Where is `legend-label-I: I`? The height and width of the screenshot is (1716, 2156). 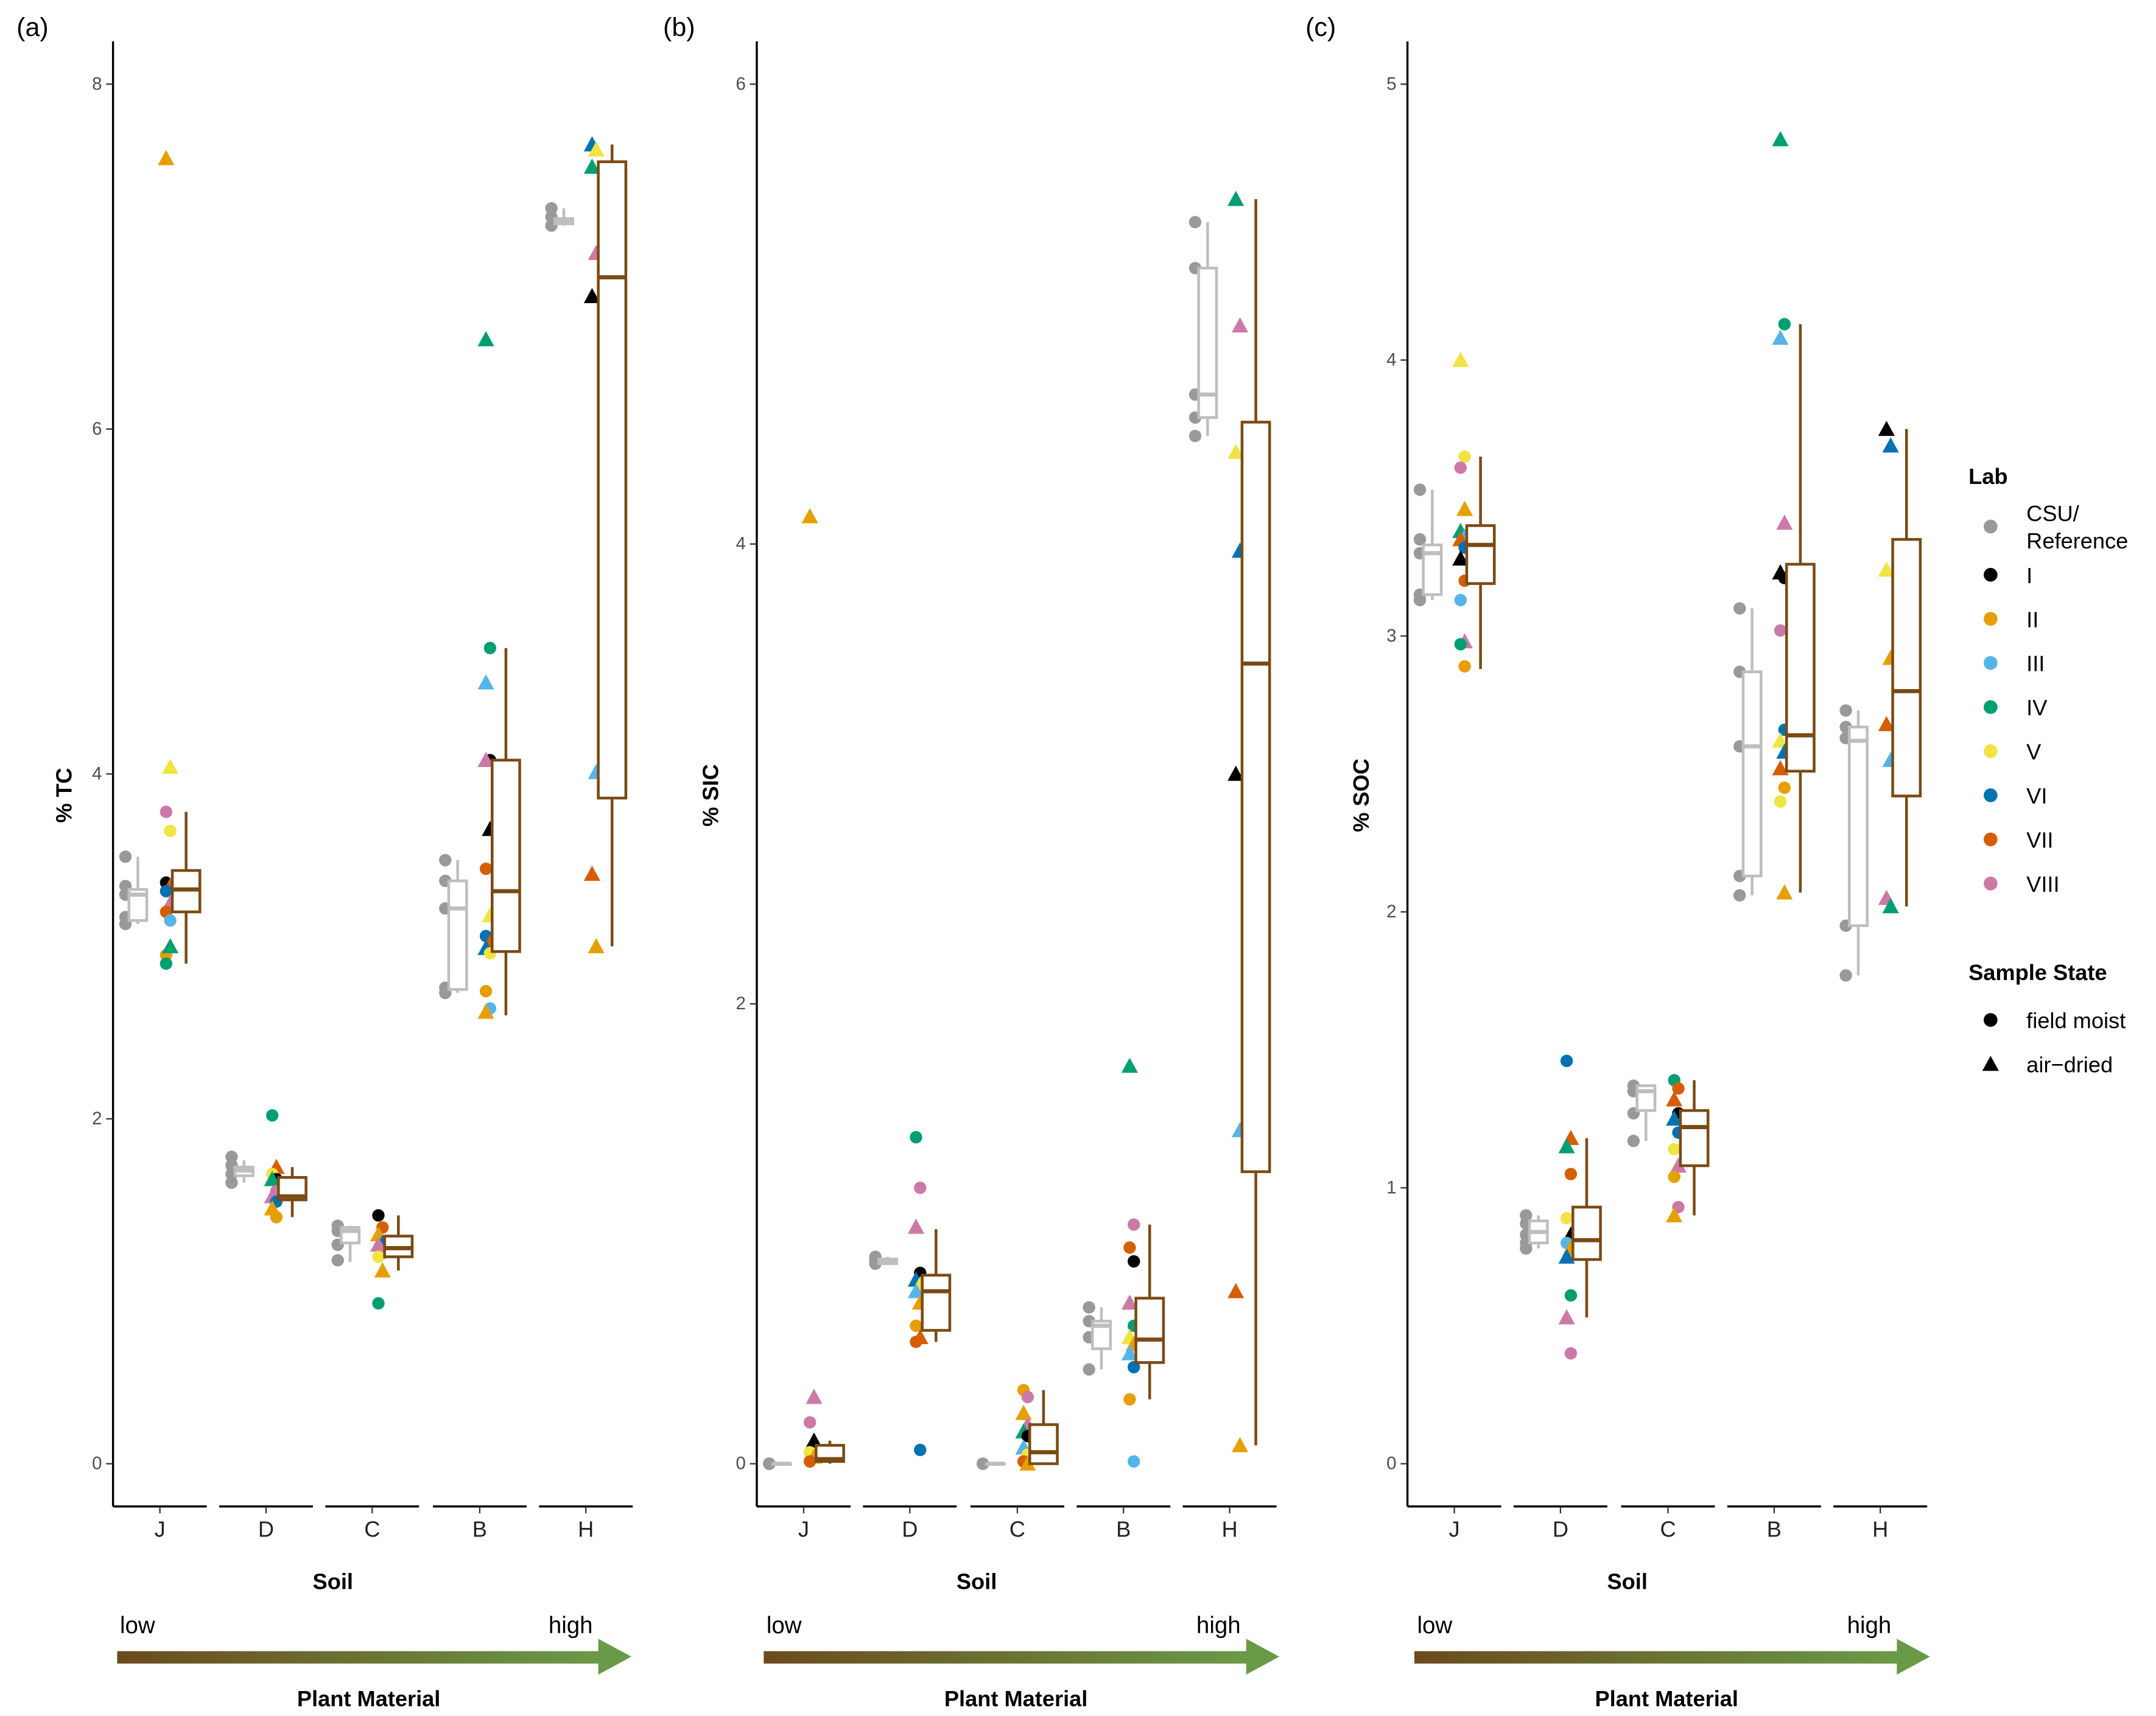
legend-label-I: I is located at coordinates (2029, 575).